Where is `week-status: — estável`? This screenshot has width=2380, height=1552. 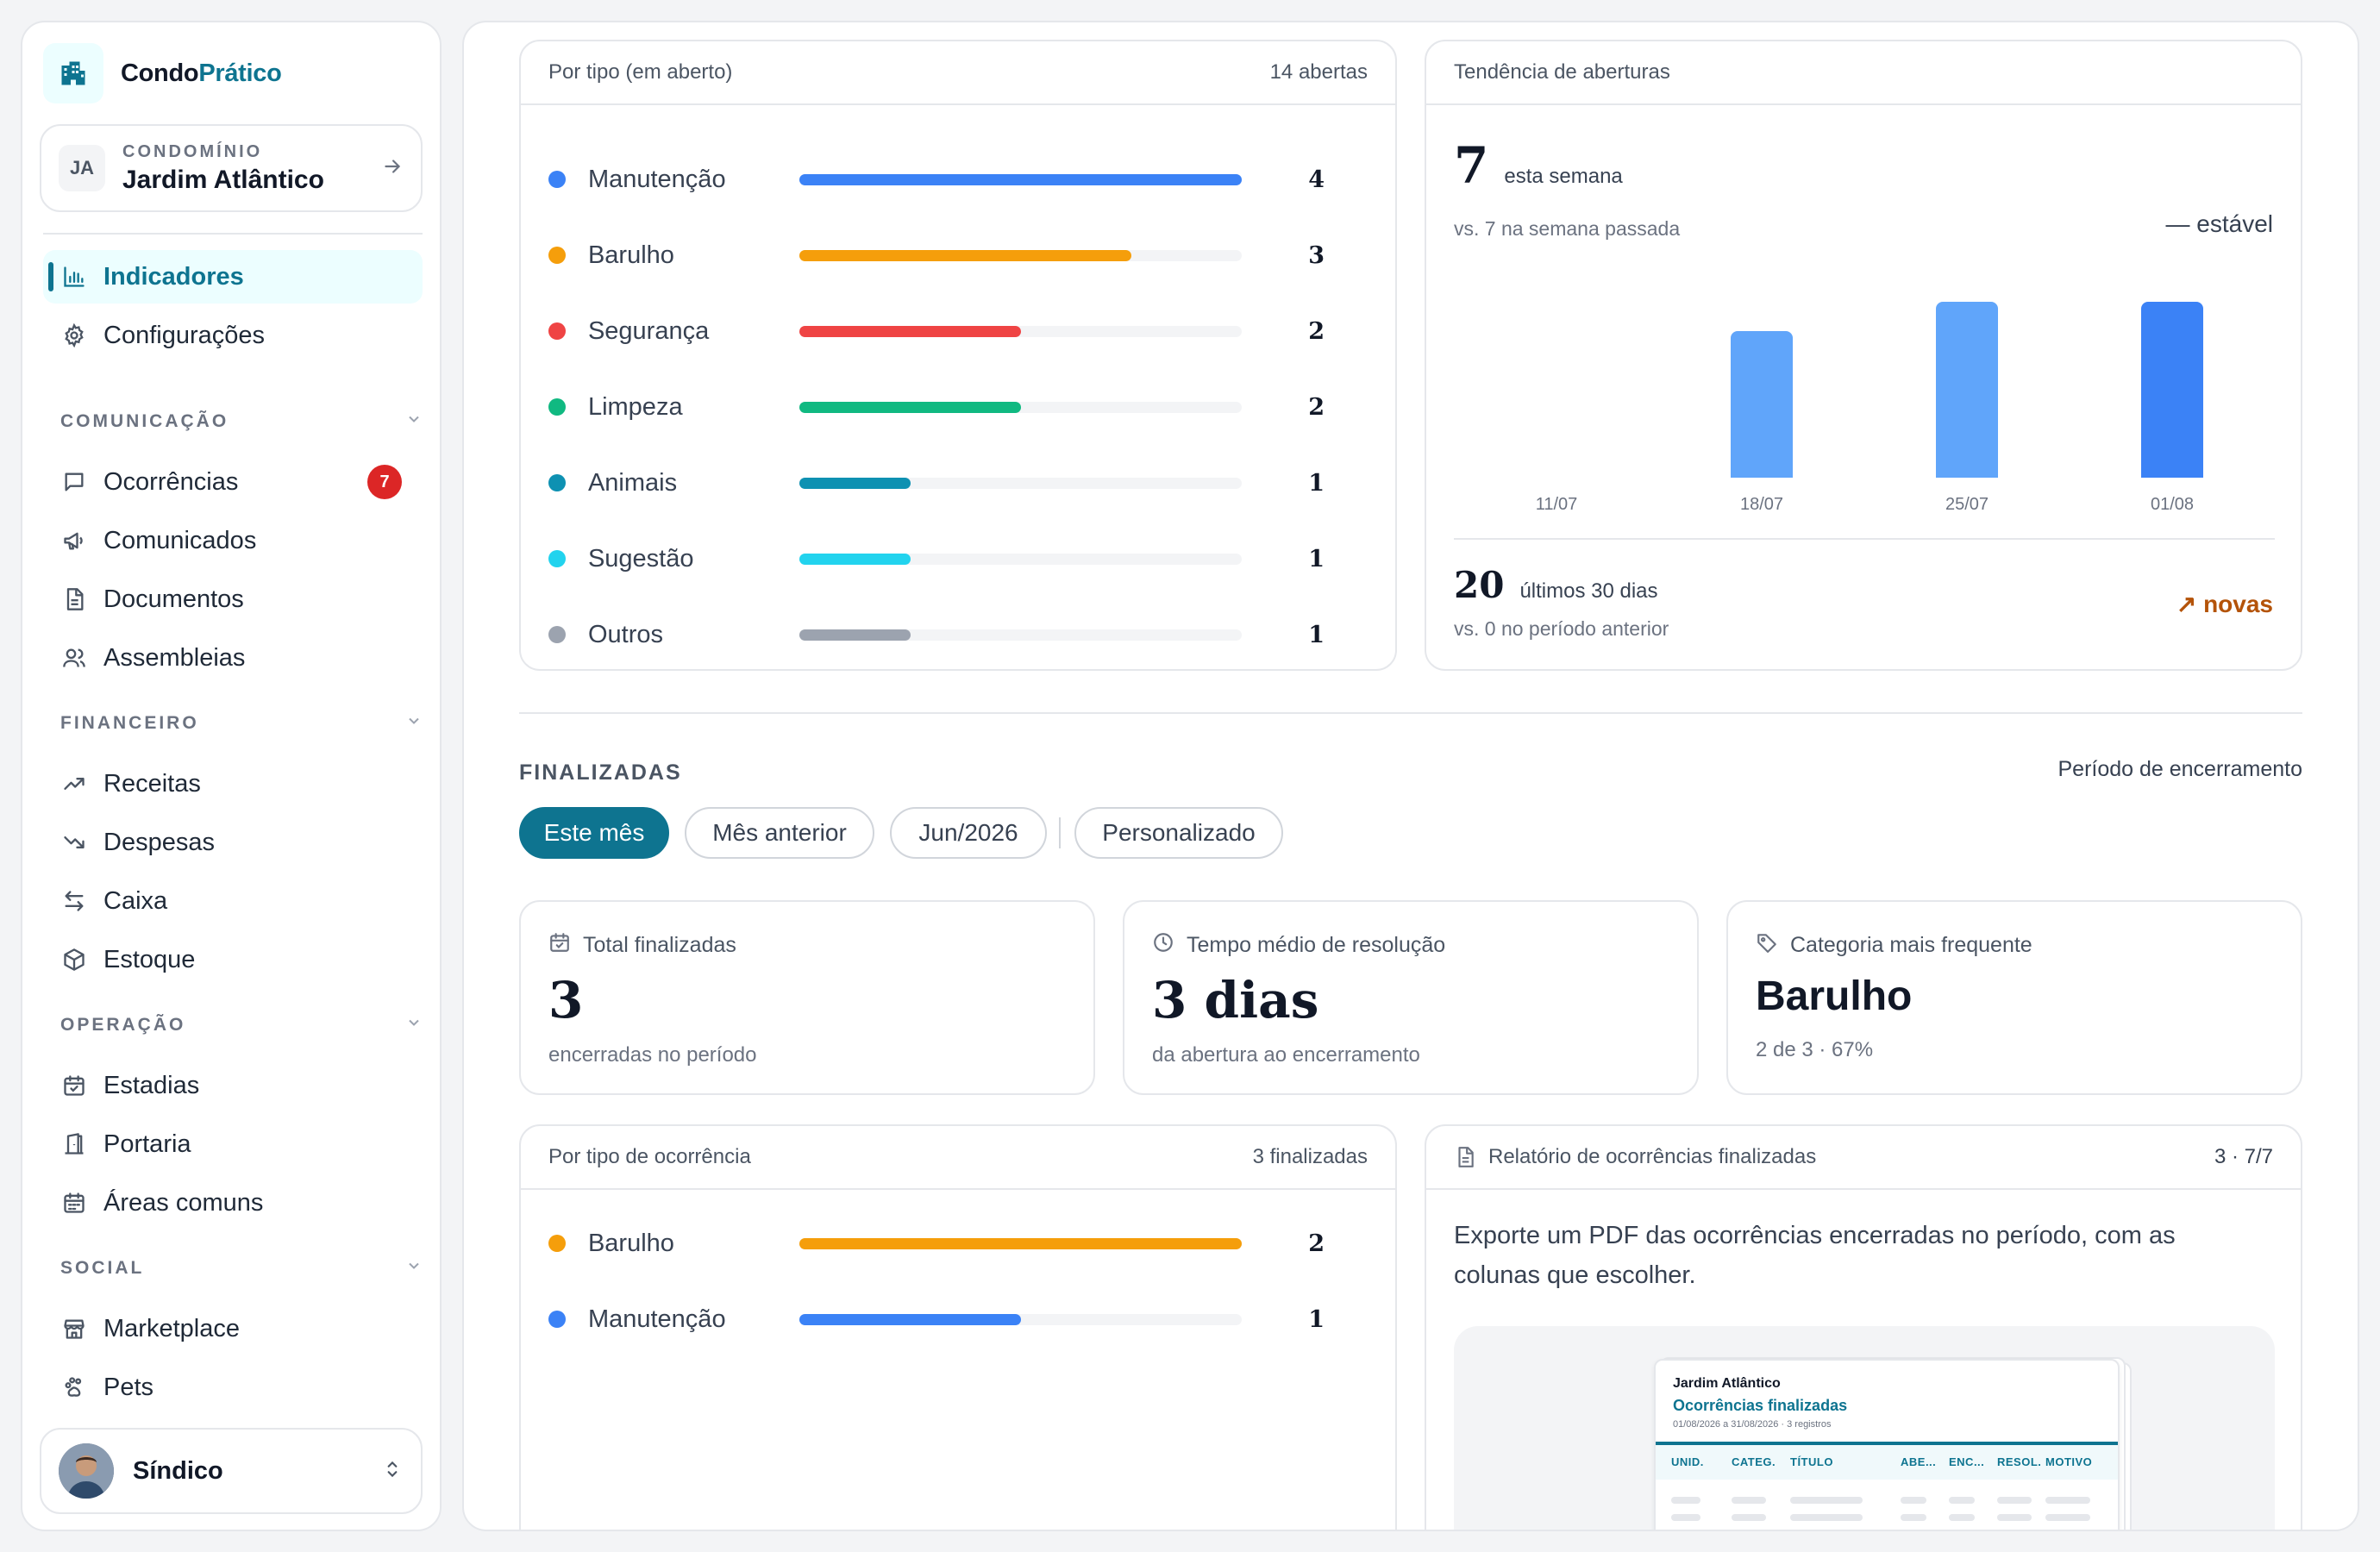 week-status: — estável is located at coordinates (2220, 224).